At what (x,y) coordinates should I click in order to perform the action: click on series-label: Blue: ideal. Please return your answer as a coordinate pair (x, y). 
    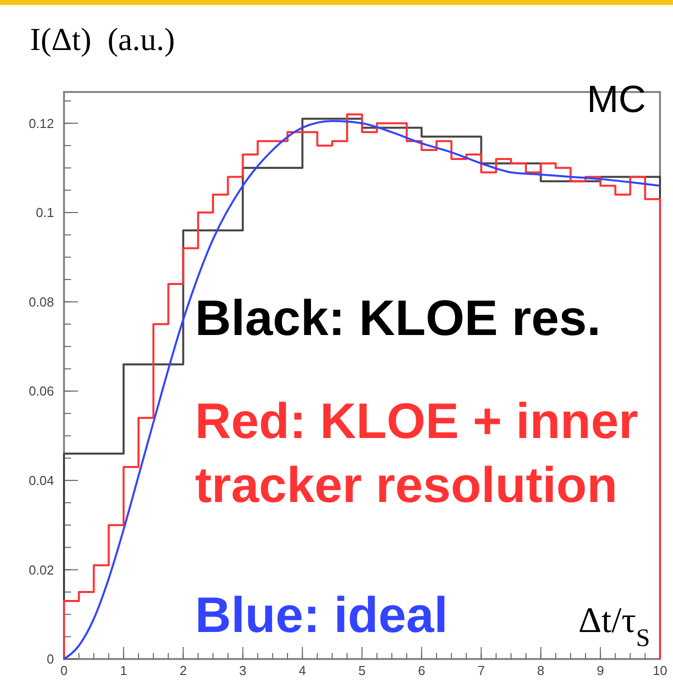
    Looking at the image, I should click on (321, 615).